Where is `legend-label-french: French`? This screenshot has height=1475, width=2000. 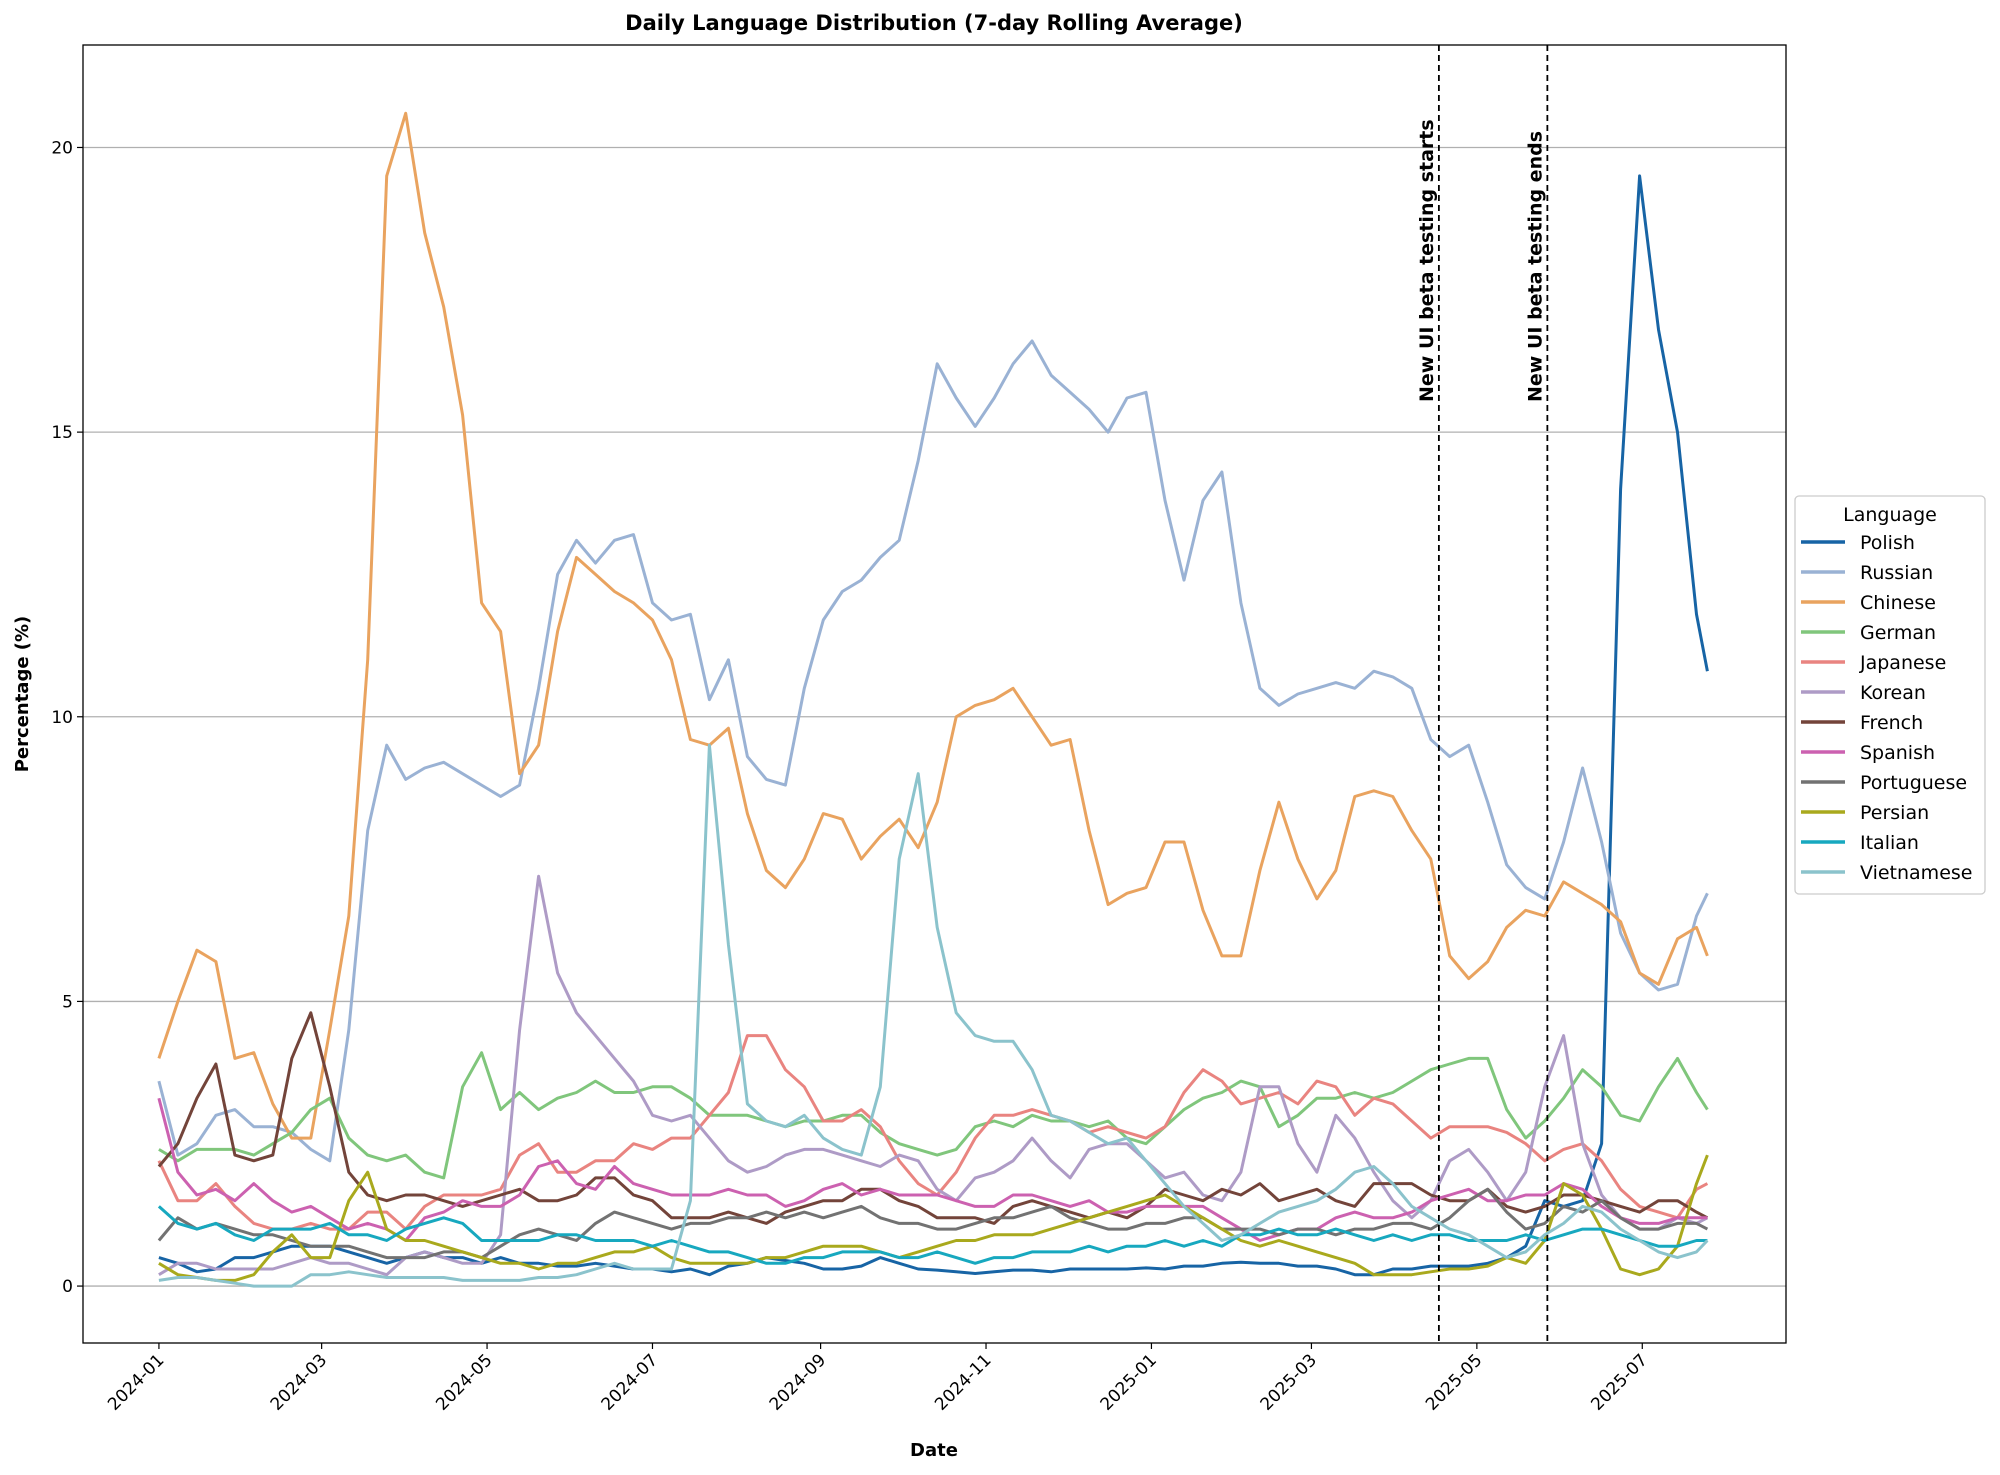 legend-label-french: French is located at coordinates (1891, 723).